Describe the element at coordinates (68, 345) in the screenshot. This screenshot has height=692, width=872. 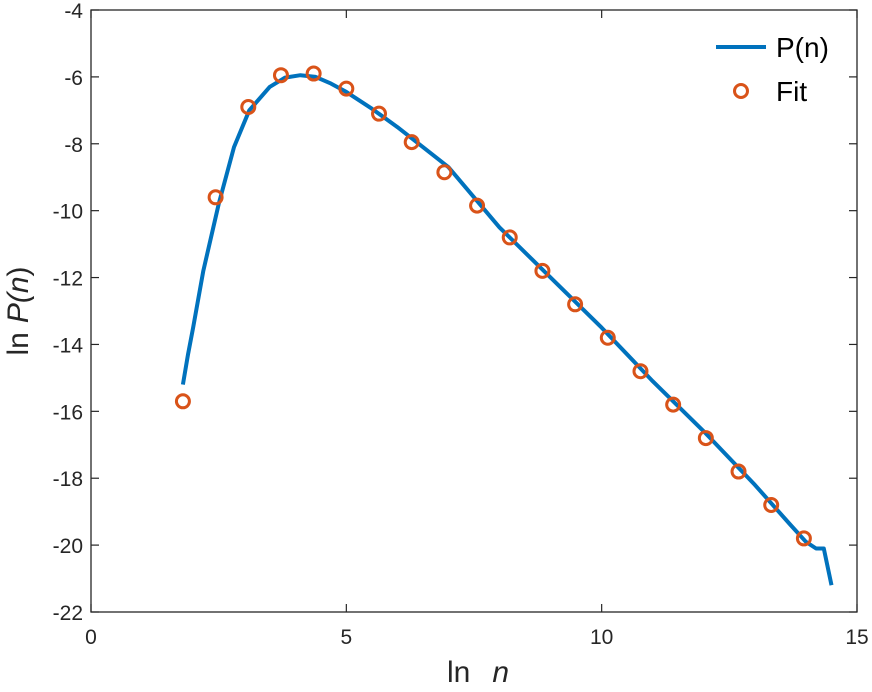
I see `y-tick-label: -14` at that location.